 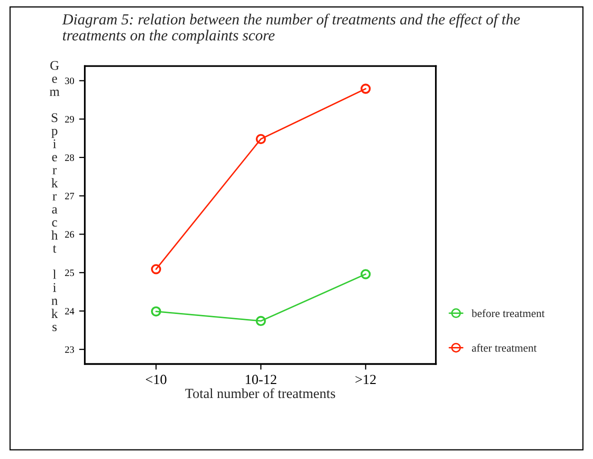 I want to click on y-tick-label: 26, so click(x=69, y=234).